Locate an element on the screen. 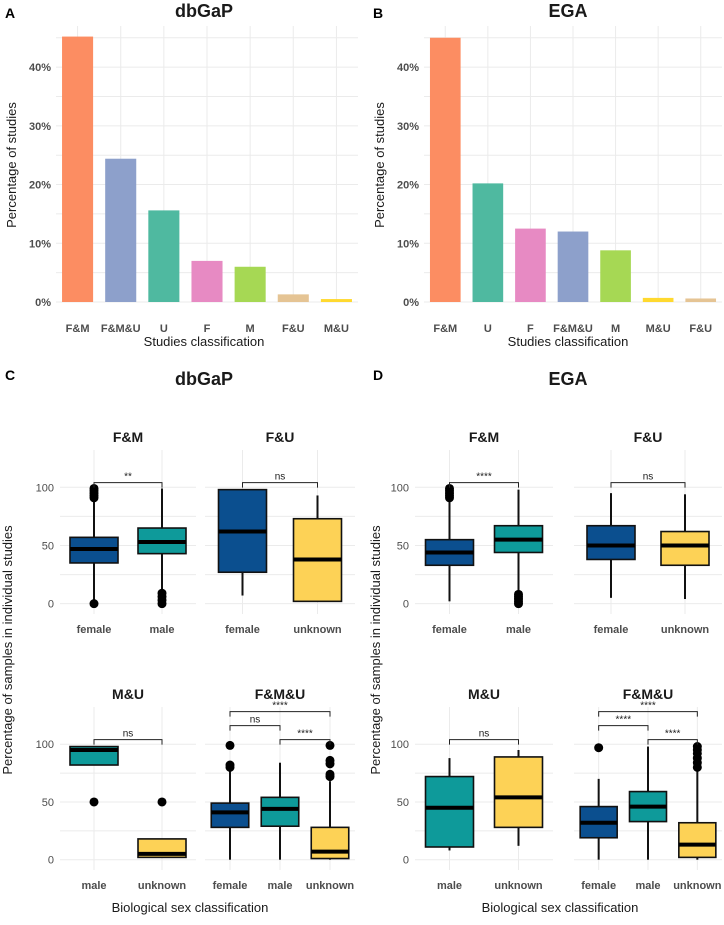  panel-label-a: A is located at coordinates (10, 13).